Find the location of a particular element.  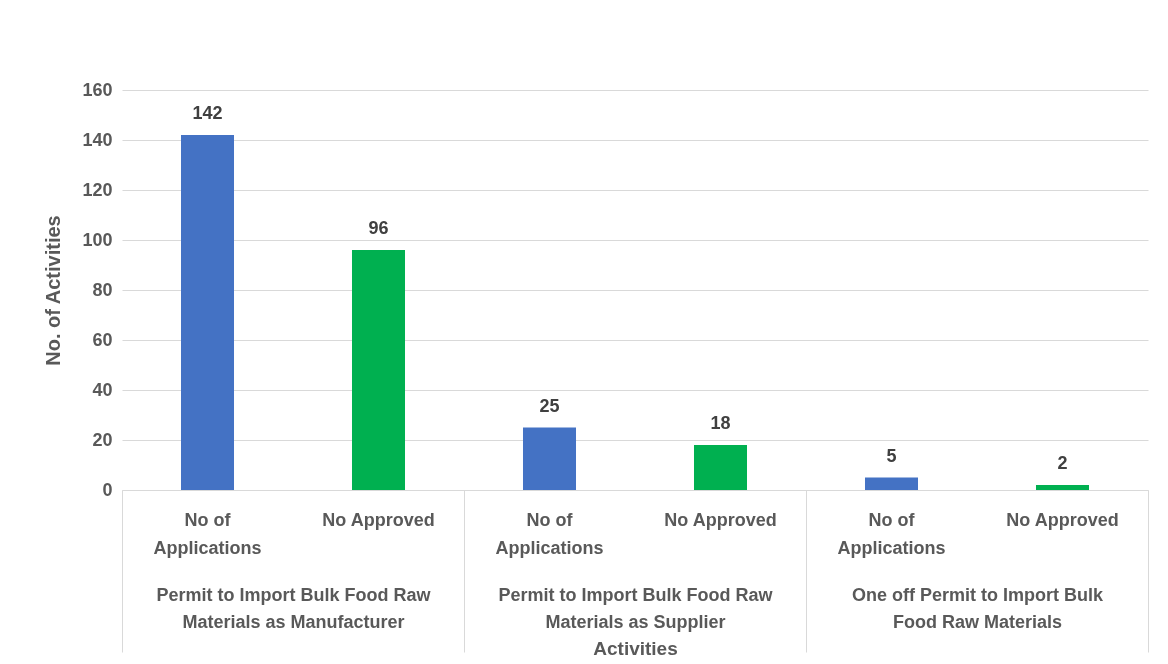

data-label: 2 is located at coordinates (1062, 463).